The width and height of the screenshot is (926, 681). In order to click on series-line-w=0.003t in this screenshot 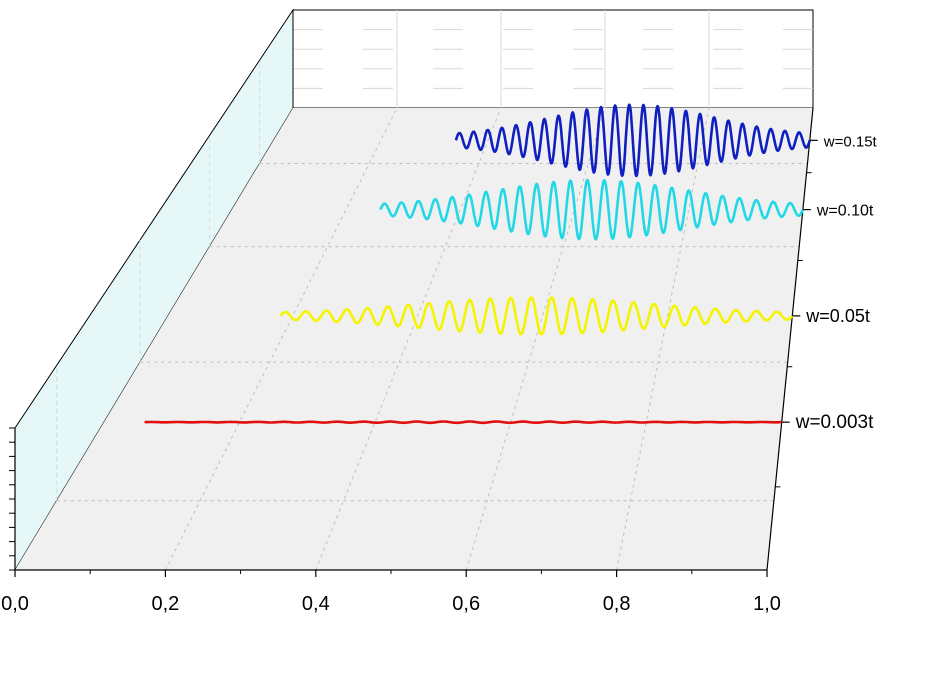, I will do `click(463, 422)`.